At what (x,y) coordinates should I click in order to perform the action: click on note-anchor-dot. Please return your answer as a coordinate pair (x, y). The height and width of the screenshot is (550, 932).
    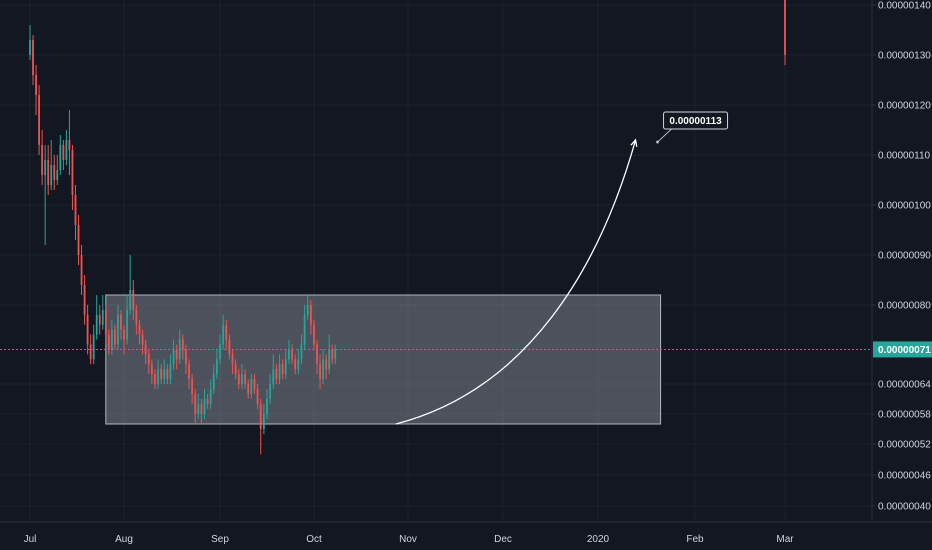
    Looking at the image, I should click on (658, 142).